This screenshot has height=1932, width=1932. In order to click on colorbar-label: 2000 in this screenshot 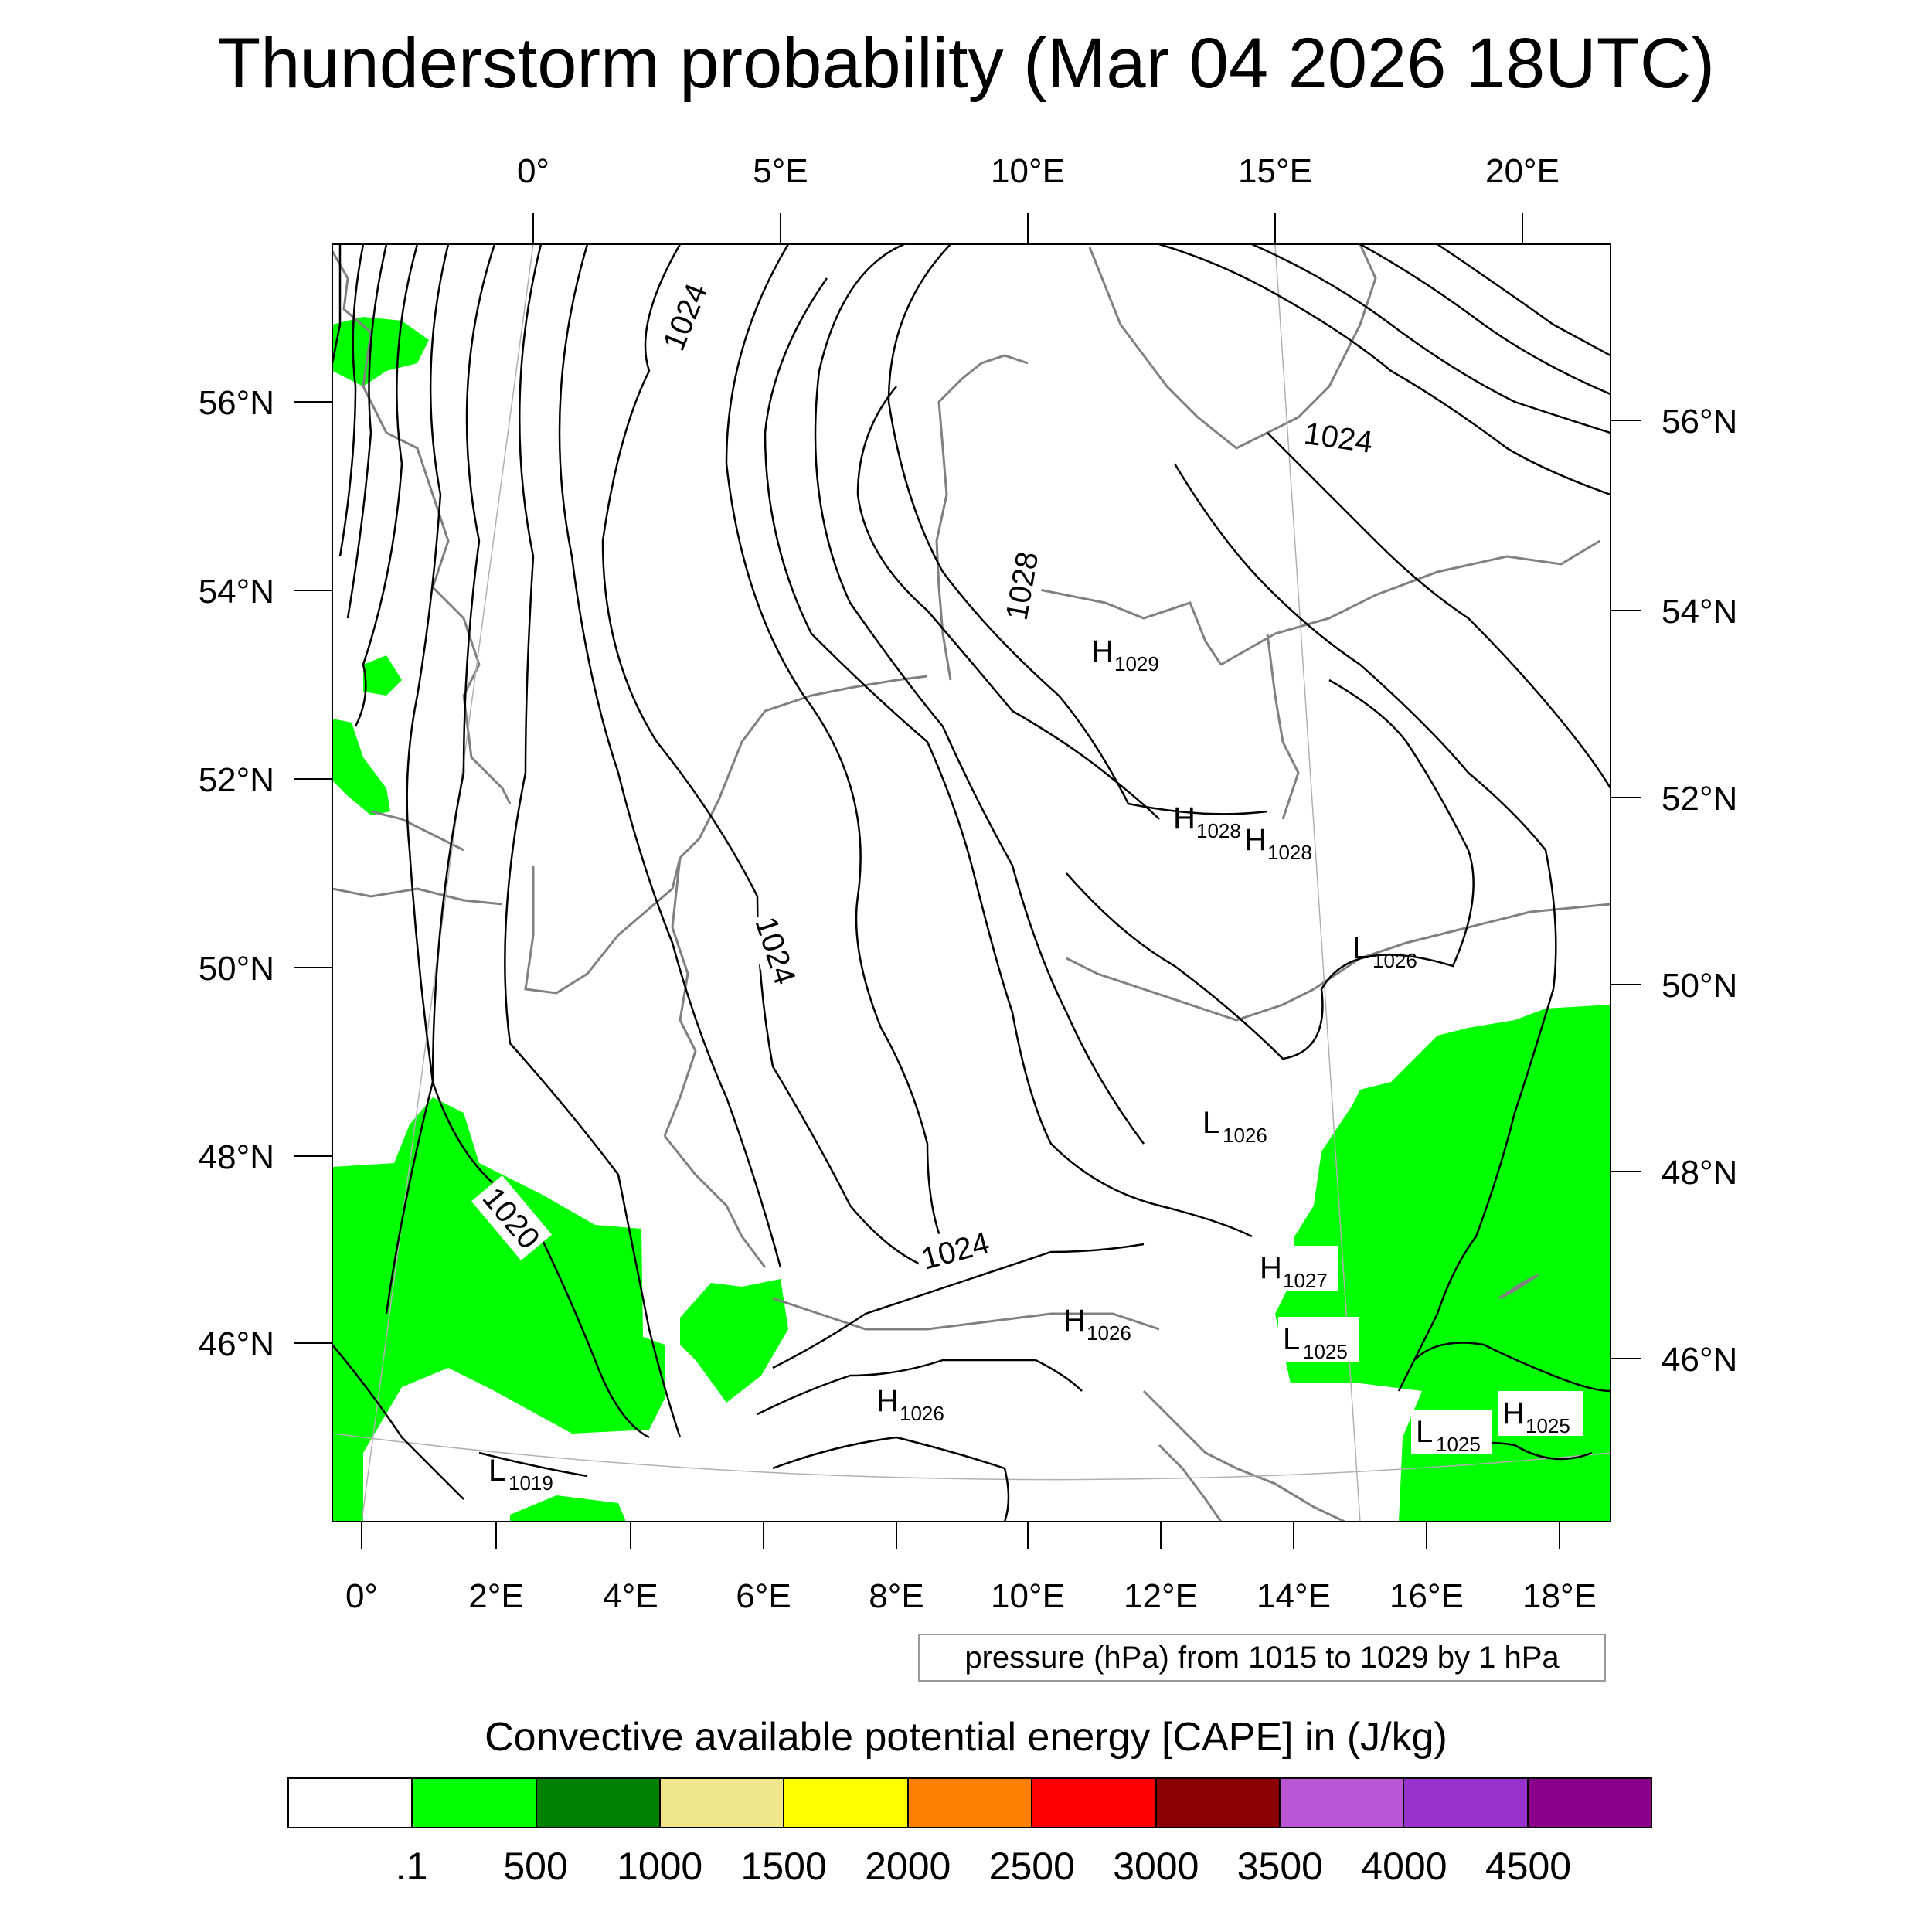, I will do `click(908, 1867)`.